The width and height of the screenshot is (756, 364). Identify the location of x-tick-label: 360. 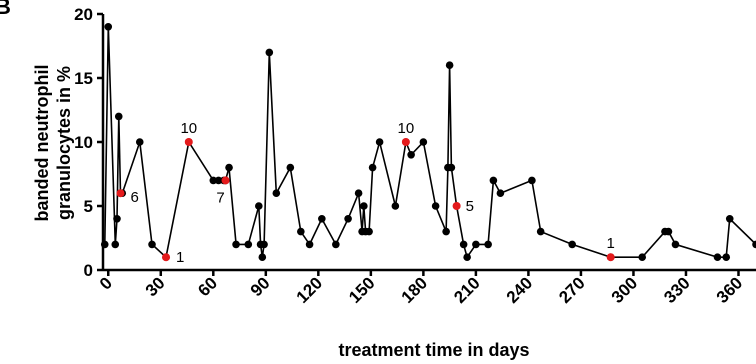
(729, 289).